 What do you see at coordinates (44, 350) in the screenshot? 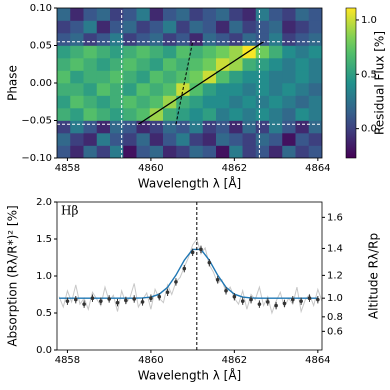
I see `y-tick-label: 0.0` at bounding box center [44, 350].